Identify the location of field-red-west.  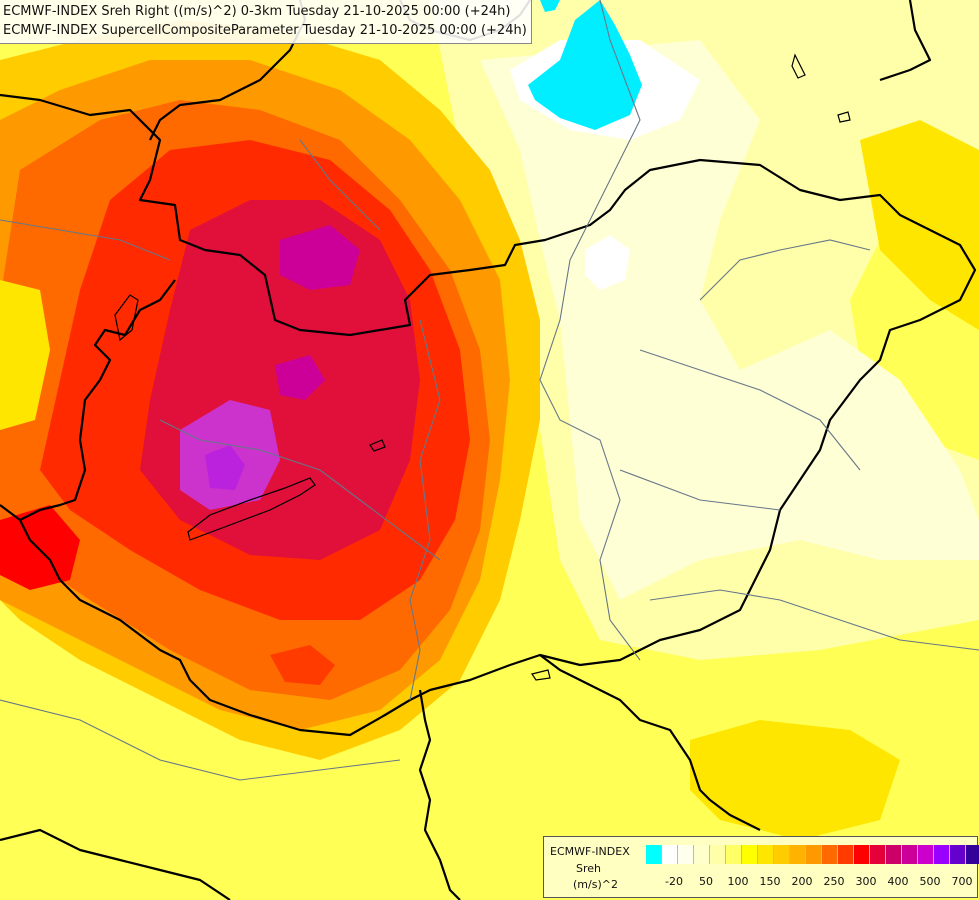
(40, 547).